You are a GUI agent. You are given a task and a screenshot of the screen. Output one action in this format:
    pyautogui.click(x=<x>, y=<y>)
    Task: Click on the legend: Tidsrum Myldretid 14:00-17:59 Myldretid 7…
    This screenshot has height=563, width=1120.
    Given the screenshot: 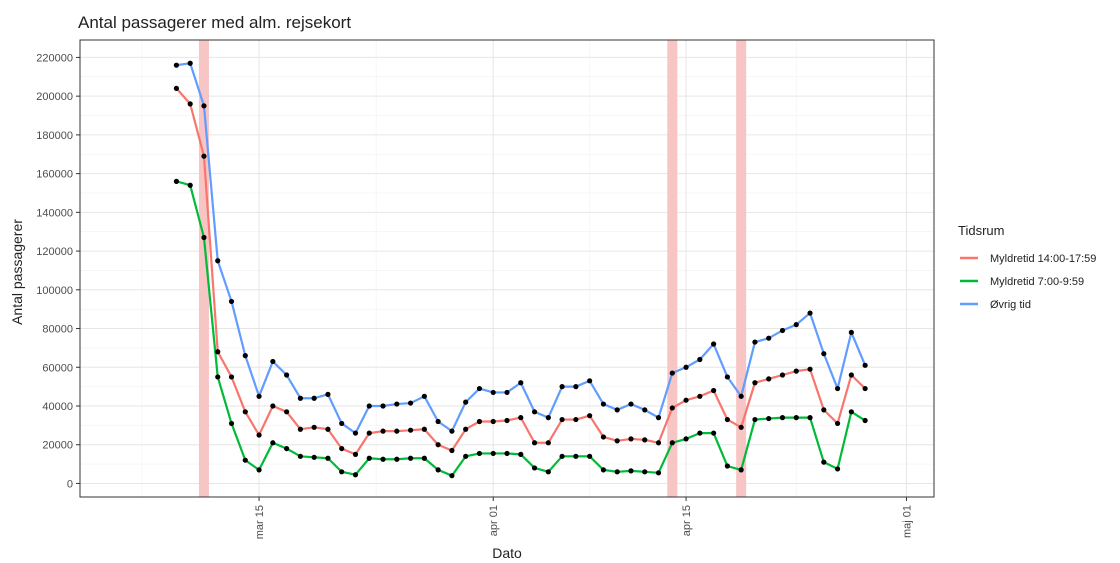 What is the action you would take?
    pyautogui.click(x=1027, y=267)
    